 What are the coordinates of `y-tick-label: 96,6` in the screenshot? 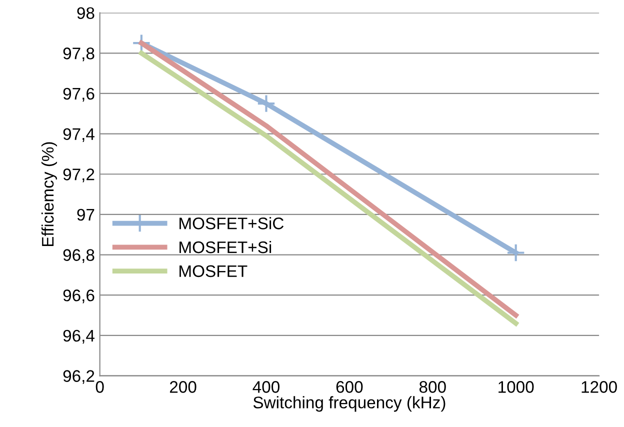 It's located at (78, 297).